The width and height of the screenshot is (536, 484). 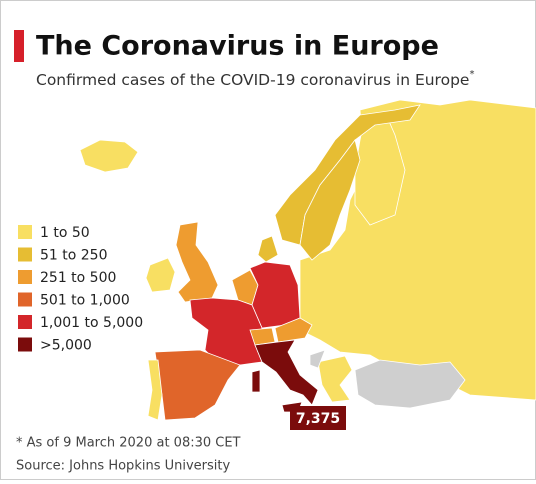 What do you see at coordinates (109, 156) in the screenshot?
I see `country-iceland` at bounding box center [109, 156].